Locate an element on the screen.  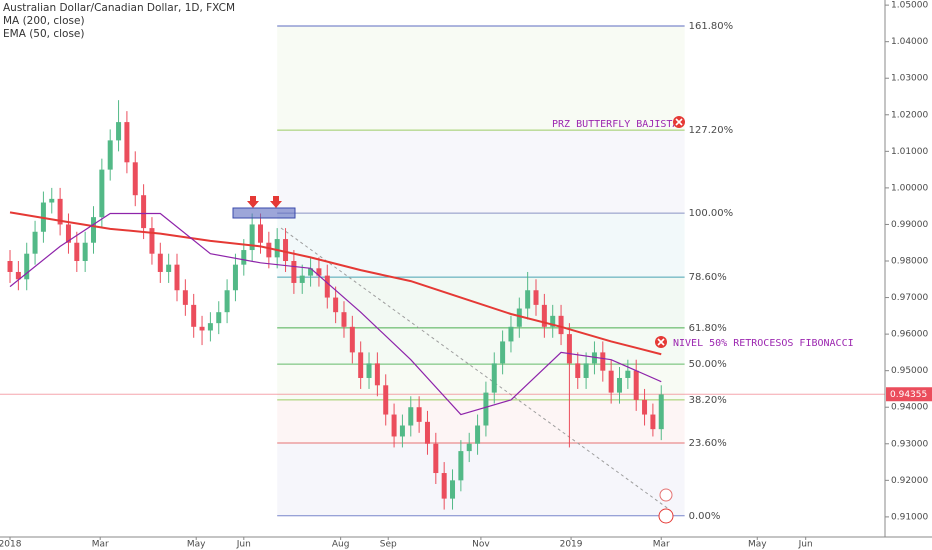
indicator-label: EMA (50, close) is located at coordinates (44, 34).